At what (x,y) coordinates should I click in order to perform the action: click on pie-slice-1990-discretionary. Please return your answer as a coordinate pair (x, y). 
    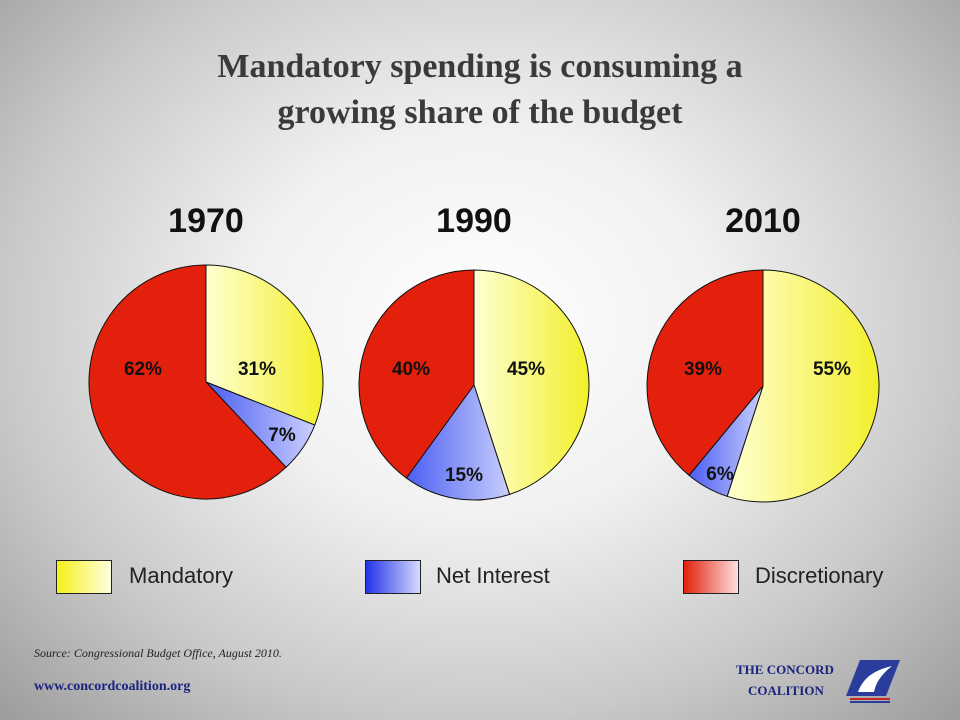
    Looking at the image, I should click on (416, 374).